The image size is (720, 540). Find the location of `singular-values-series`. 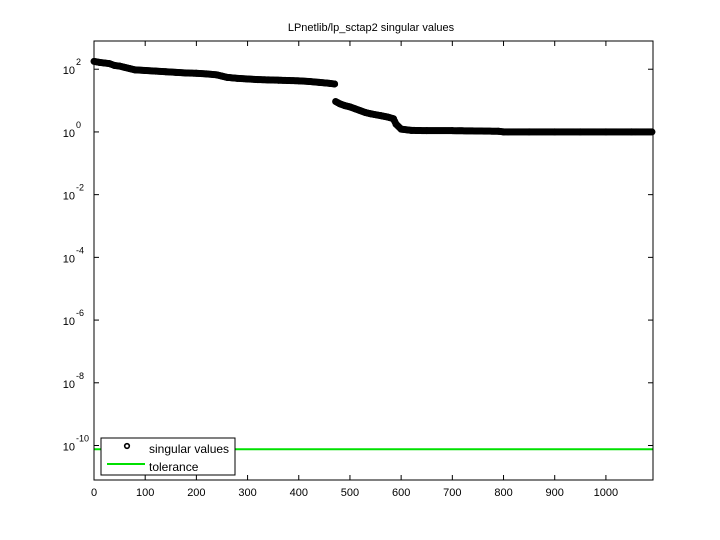

singular-values-series is located at coordinates (373, 96).